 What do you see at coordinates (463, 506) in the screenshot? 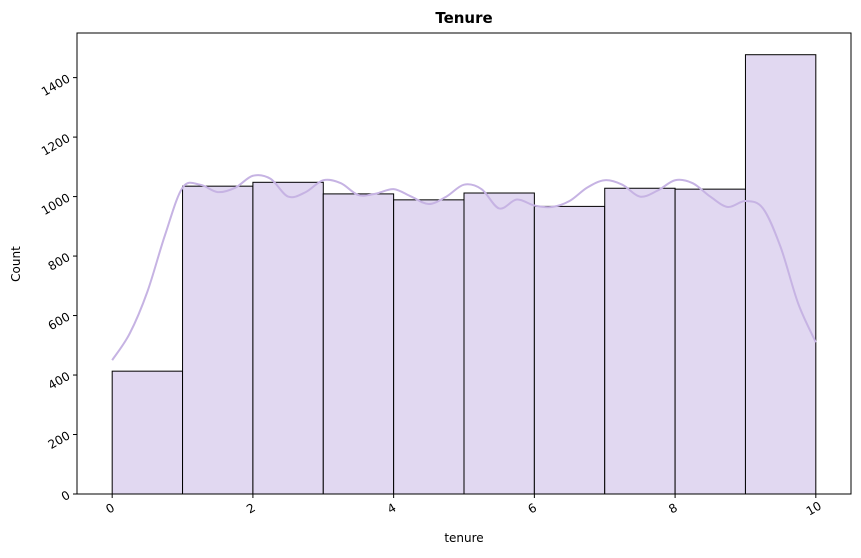
I see `x-ticks: 0 2 4 6 8 10` at bounding box center [463, 506].